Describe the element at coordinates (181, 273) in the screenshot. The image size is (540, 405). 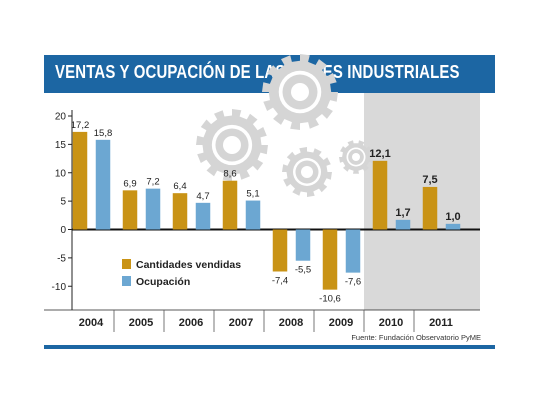
I see `legend: Cantidades vendidas Ocupación` at that location.